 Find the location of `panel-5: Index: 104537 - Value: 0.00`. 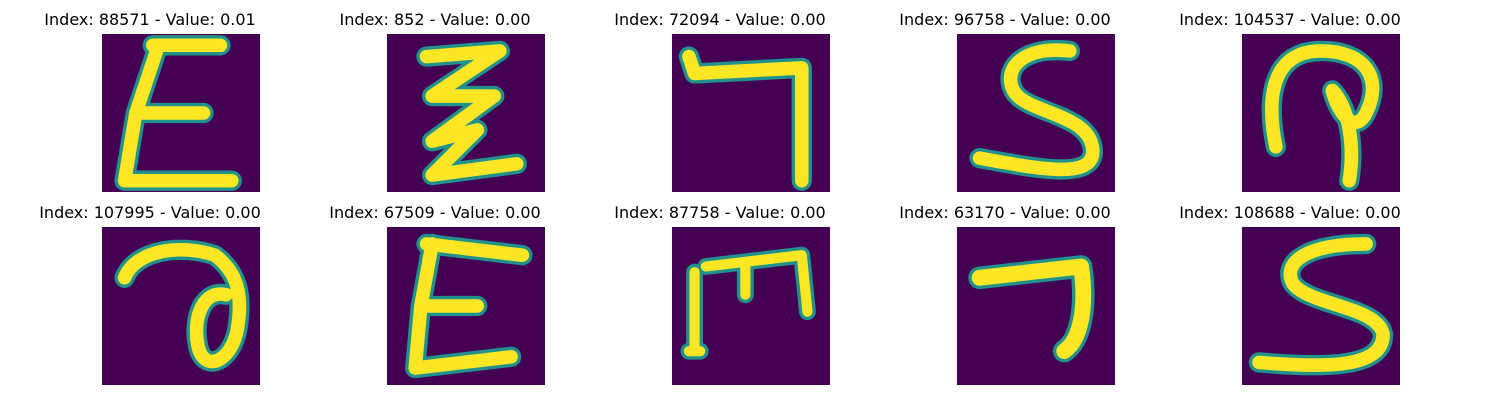

panel-5: Index: 104537 - Value: 0.00 is located at coordinates (1290, 96).